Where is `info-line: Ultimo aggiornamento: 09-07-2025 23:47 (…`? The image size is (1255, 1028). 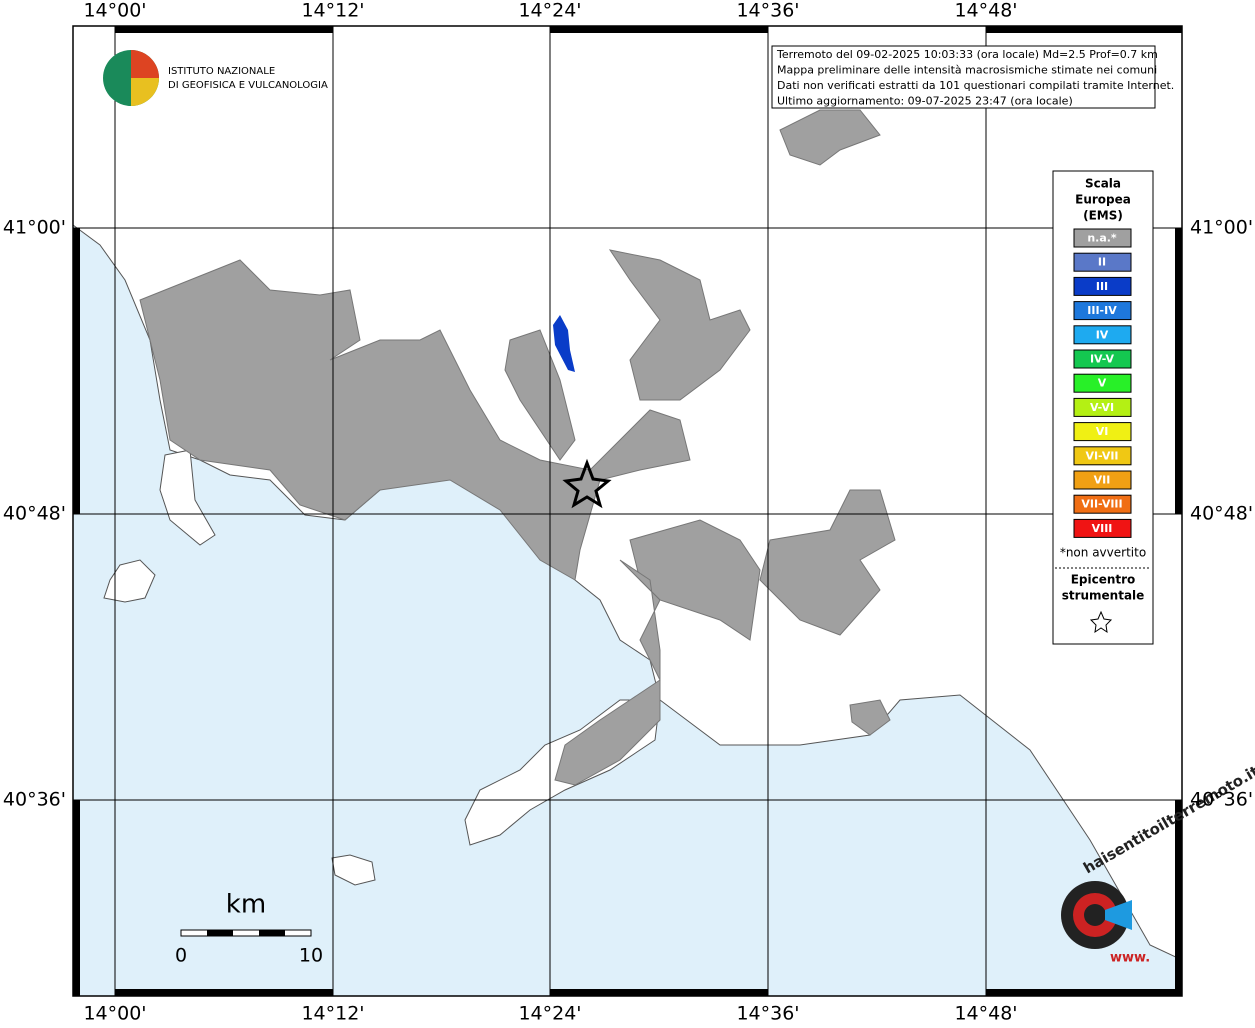 info-line: Ultimo aggiornamento: 09-07-2025 23:47 (… is located at coordinates (925, 101).